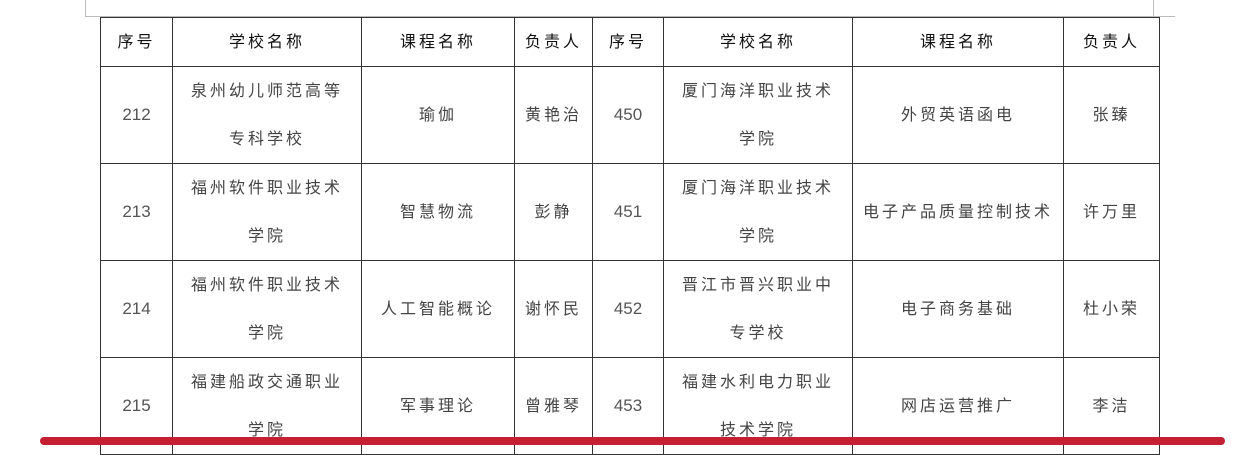  I want to click on course-cell: 电子商务基础, so click(958, 309).